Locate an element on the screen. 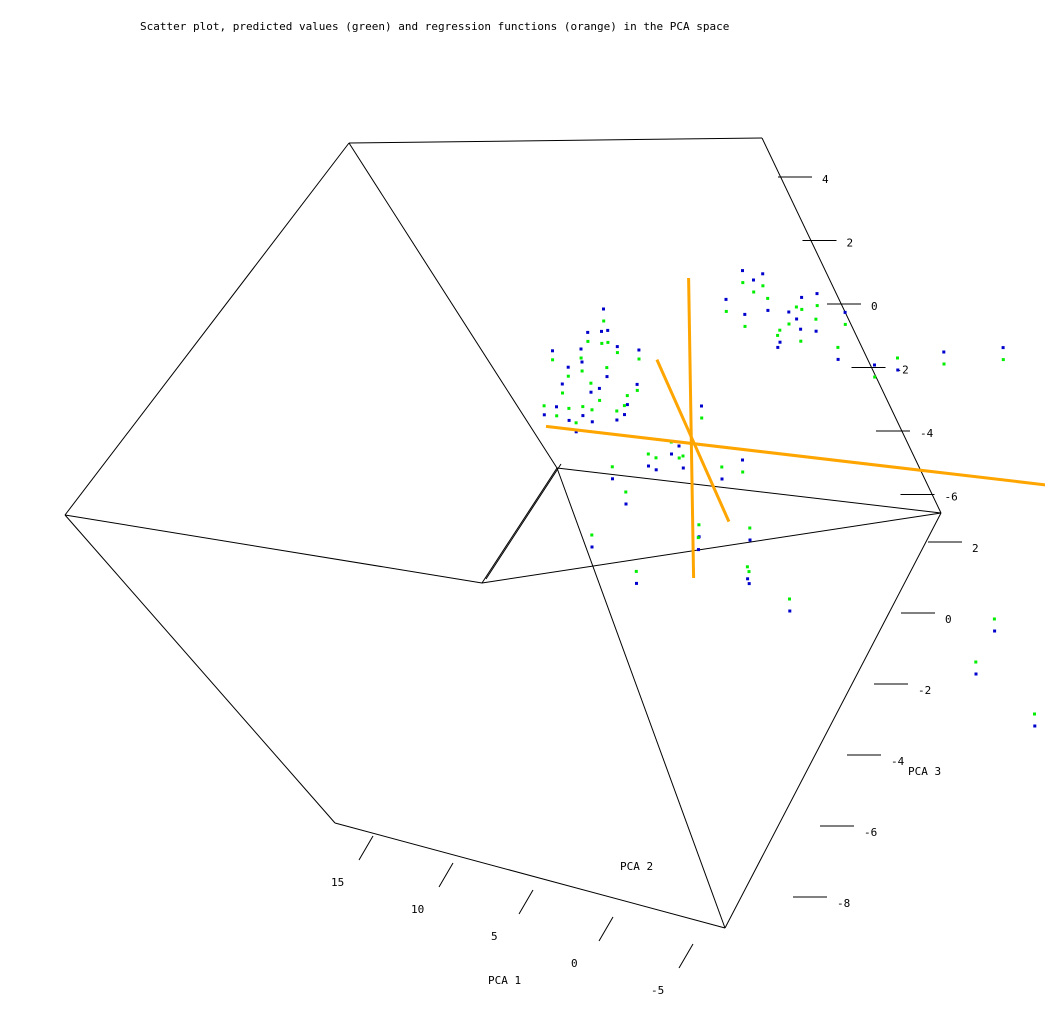  x-axis-tick-label: 0 is located at coordinates (574, 963).